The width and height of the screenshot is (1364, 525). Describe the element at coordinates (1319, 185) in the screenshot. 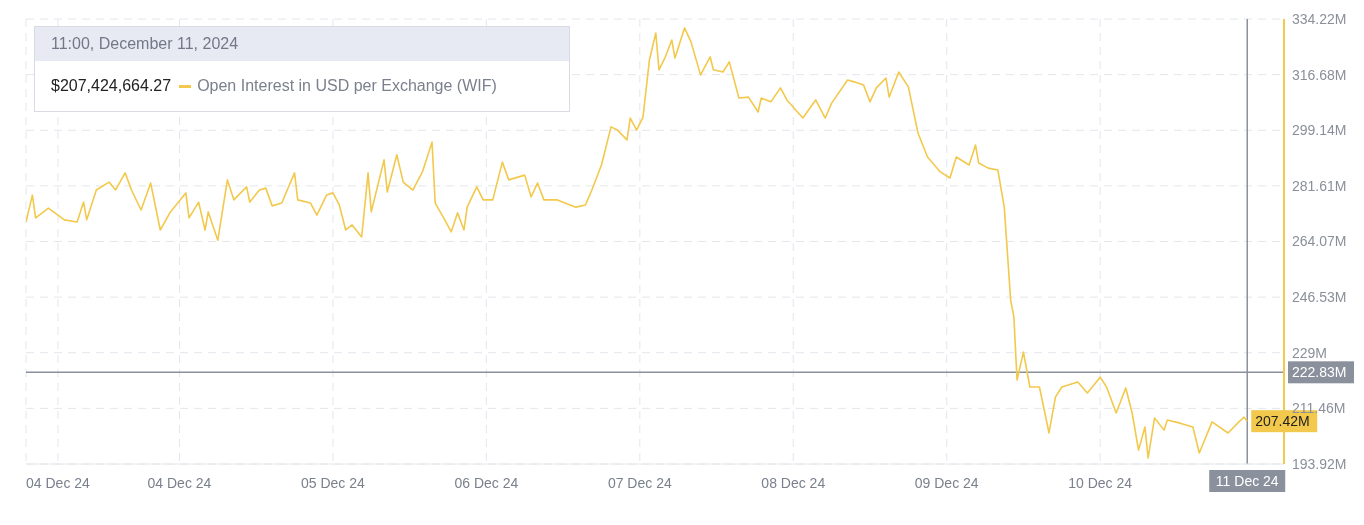

I see `y-tick-label: 281.61M` at that location.